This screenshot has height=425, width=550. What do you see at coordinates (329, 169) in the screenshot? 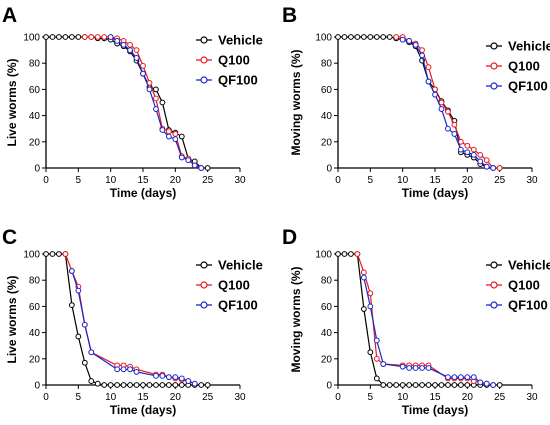
I see `y-tick-label: 0` at bounding box center [329, 169].